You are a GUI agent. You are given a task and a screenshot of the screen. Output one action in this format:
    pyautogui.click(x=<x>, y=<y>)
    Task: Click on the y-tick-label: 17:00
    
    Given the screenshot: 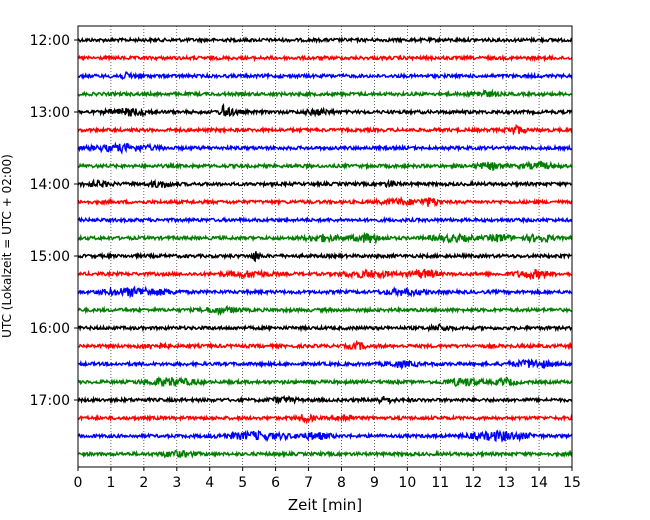 What is the action you would take?
    pyautogui.click(x=50, y=401)
    